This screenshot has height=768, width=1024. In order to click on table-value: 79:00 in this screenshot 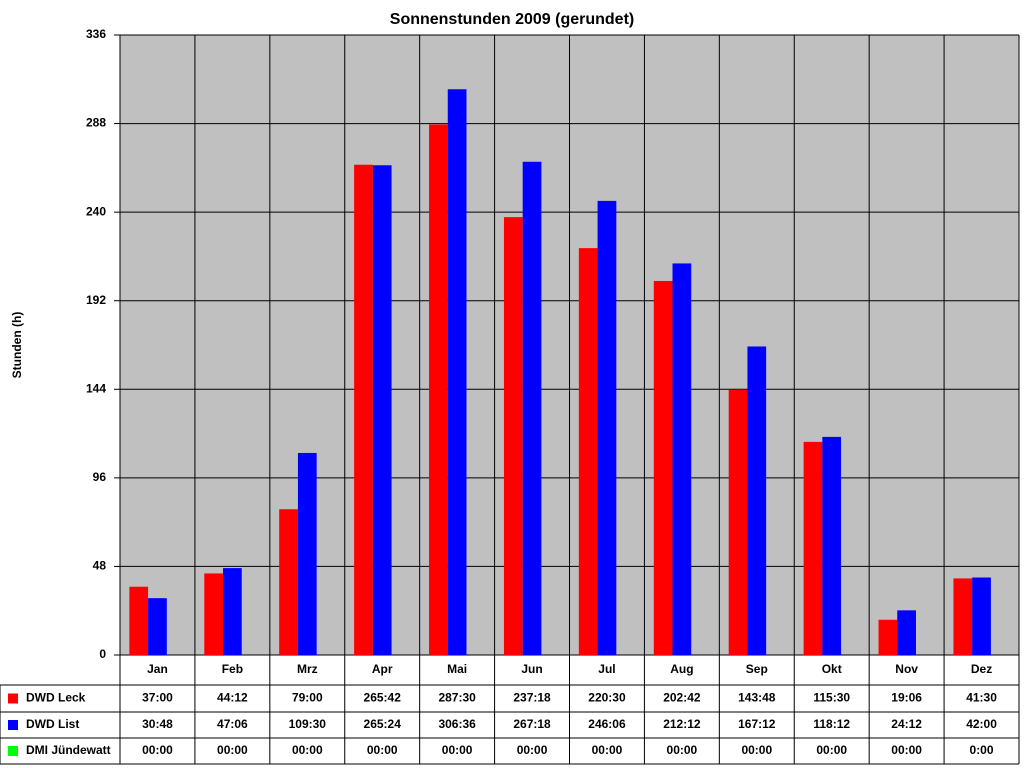, I will do `click(307, 698)`.